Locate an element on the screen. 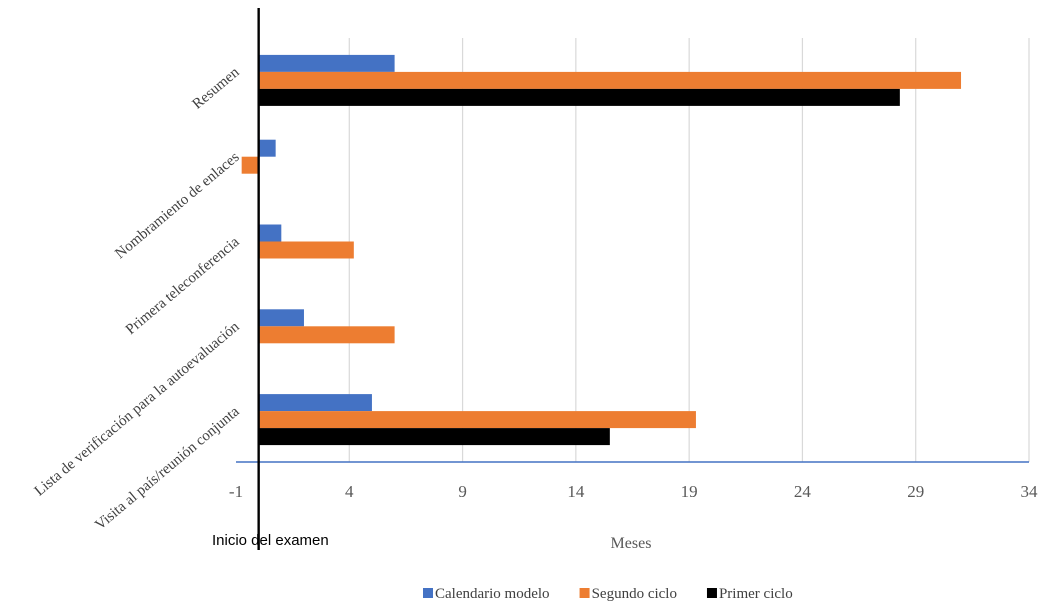 The width and height of the screenshot is (1043, 610). legend-label: Calendario modelo is located at coordinates (492, 594).